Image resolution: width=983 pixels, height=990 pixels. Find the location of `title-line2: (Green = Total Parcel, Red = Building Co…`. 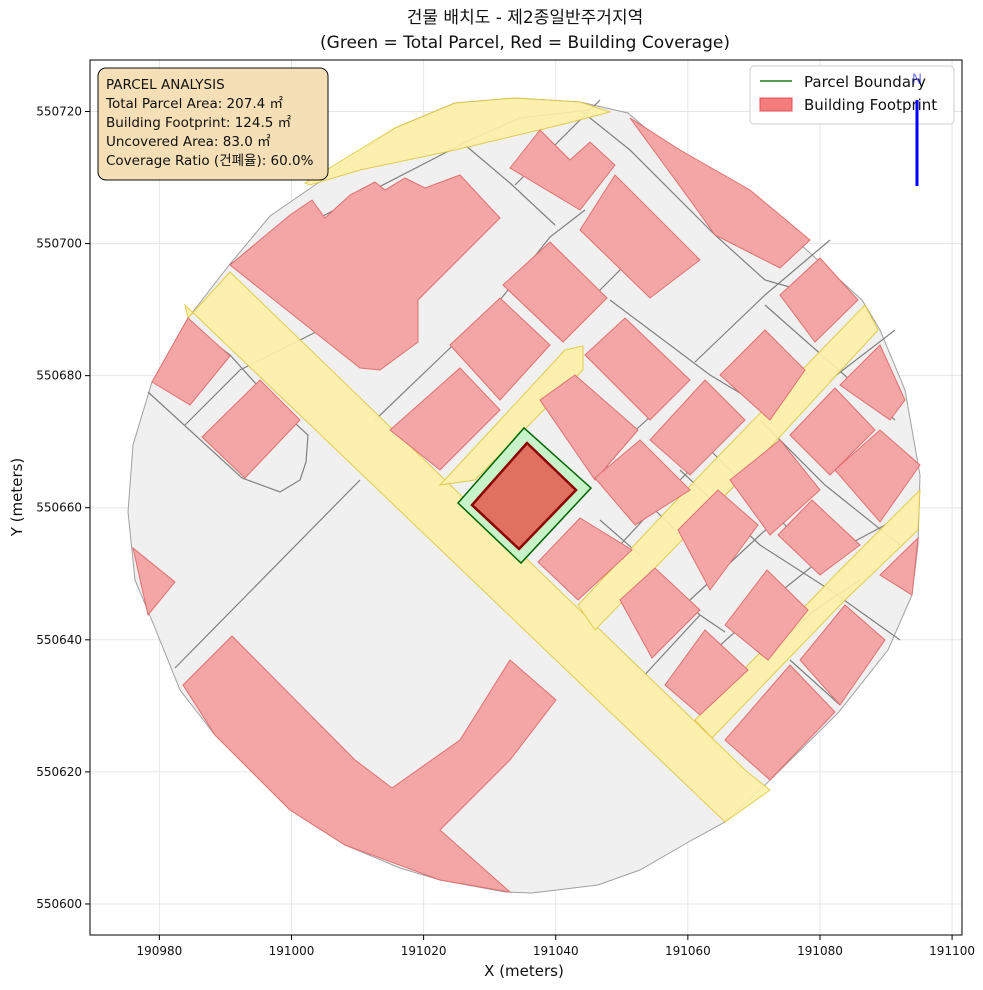

title-line2: (Green = Total Parcel, Red = Building Co… is located at coordinates (525, 43).